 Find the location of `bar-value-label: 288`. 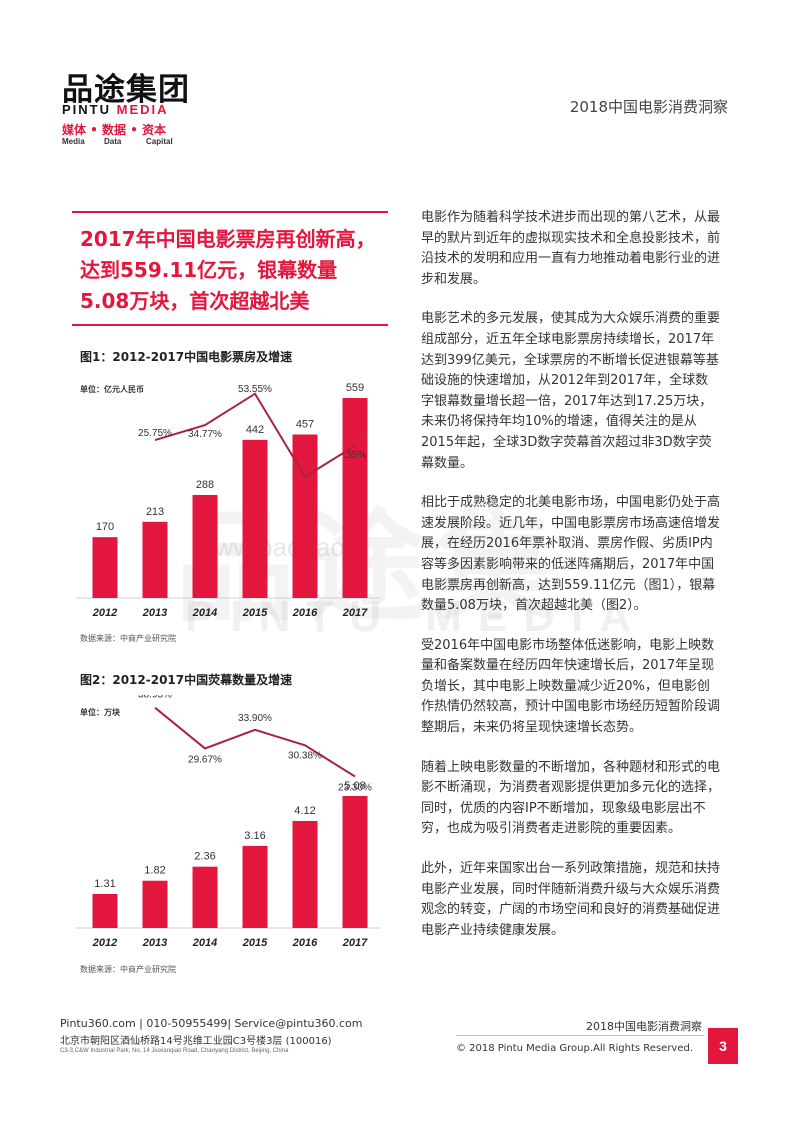

bar-value-label: 288 is located at coordinates (205, 485).